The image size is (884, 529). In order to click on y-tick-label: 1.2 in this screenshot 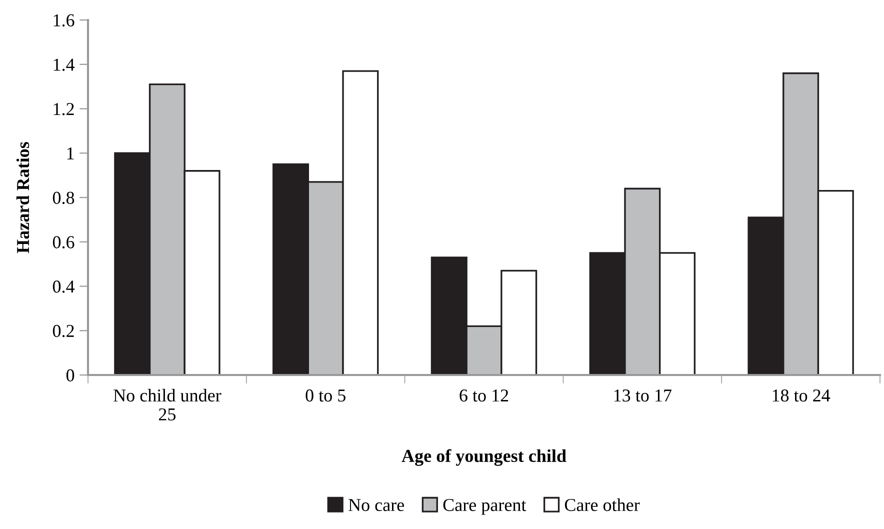, I will do `click(64, 109)`.